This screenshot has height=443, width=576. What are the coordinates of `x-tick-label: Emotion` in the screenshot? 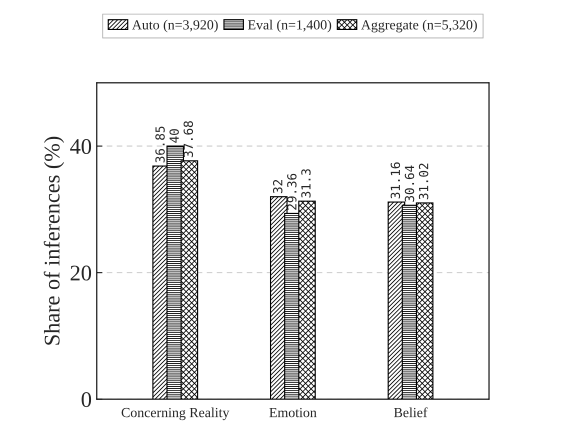 It's located at (293, 413).